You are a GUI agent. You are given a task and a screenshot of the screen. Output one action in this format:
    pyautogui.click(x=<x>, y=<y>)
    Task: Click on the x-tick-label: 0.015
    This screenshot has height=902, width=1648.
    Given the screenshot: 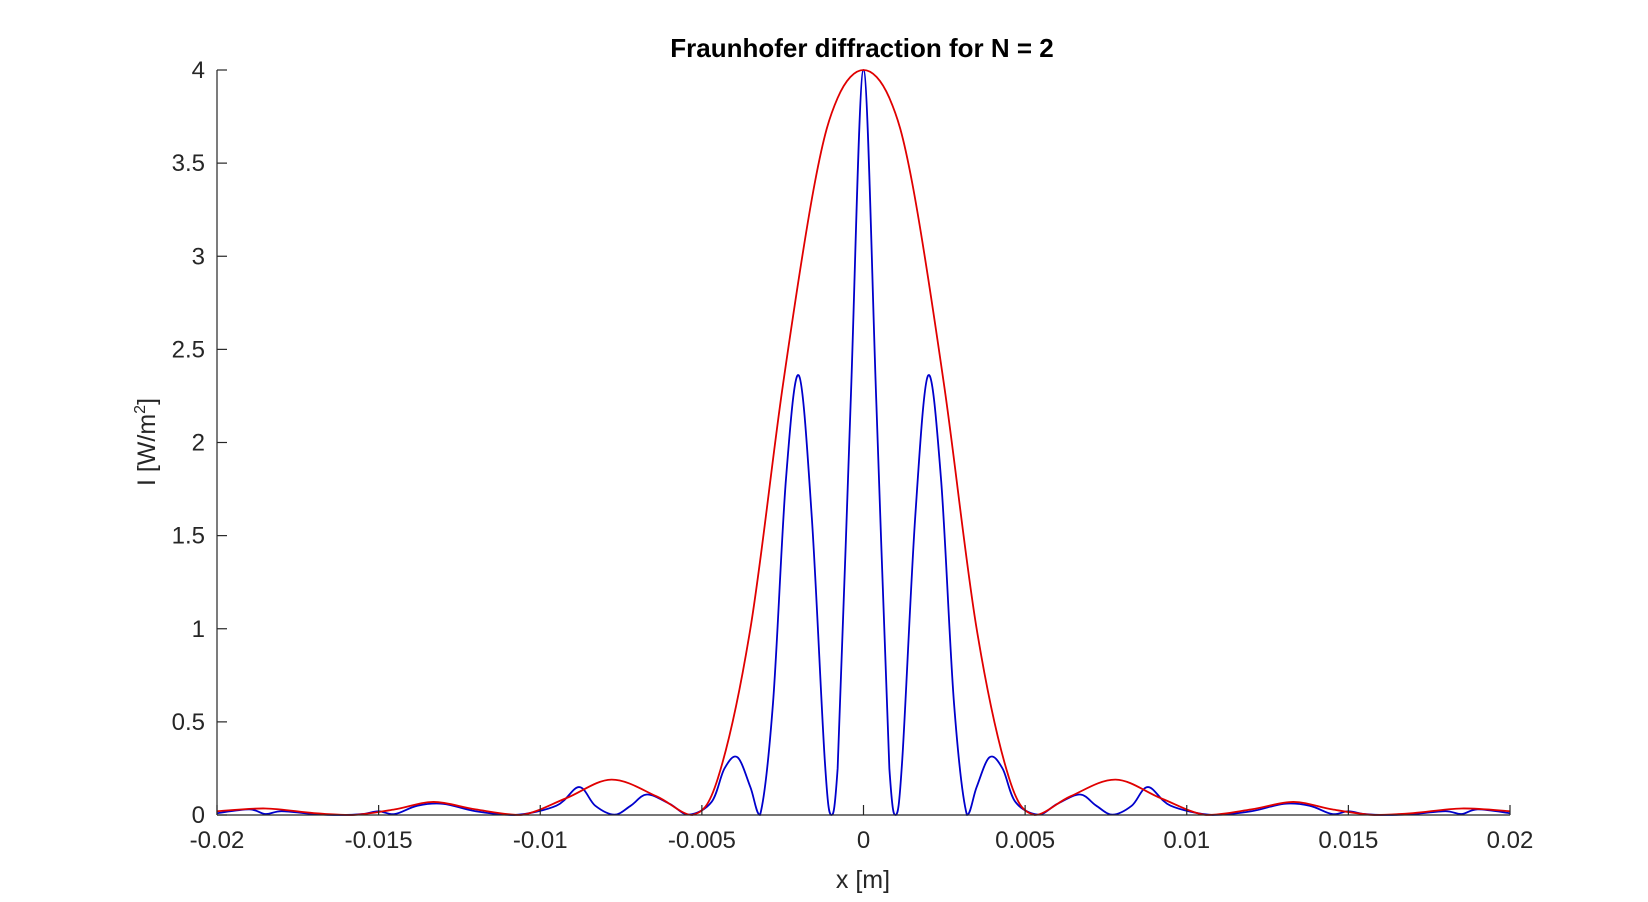 What is the action you would take?
    pyautogui.click(x=1348, y=840)
    